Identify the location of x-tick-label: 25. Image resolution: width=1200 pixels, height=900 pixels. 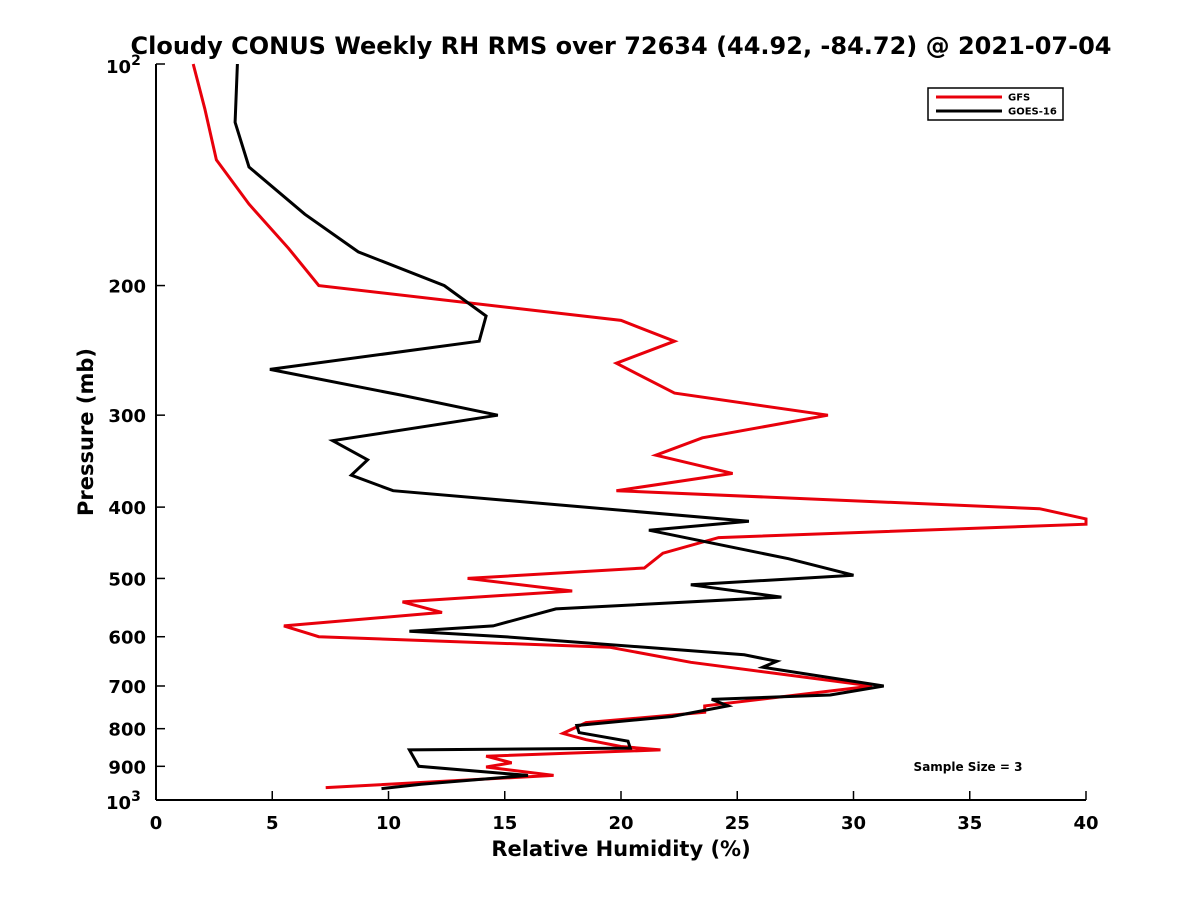
(737, 823).